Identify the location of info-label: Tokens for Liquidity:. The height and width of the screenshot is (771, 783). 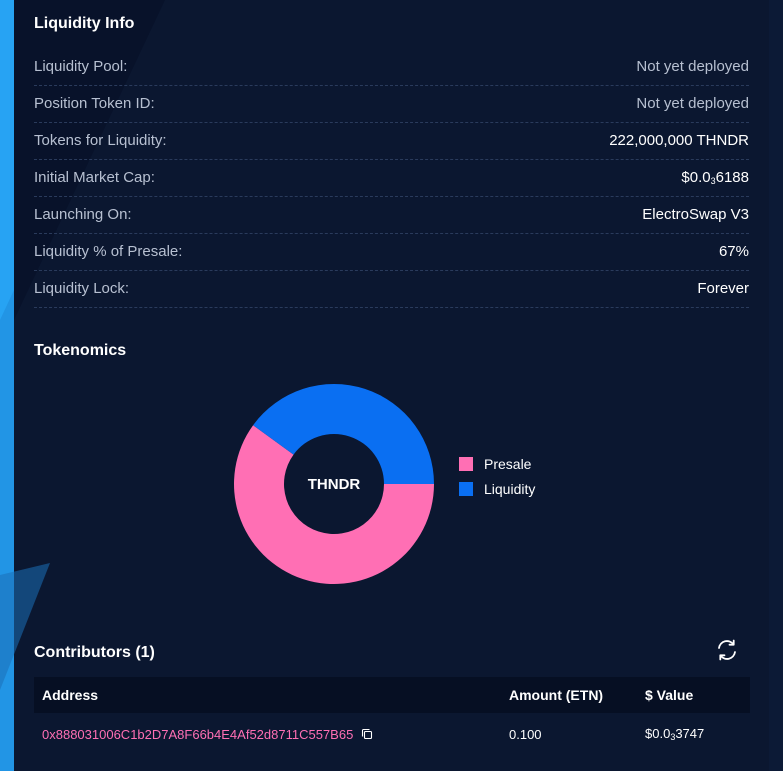
(100, 140).